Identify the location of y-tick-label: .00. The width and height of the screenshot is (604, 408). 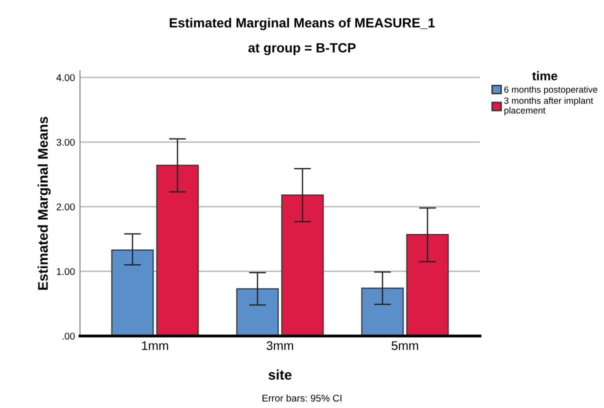
(68, 336).